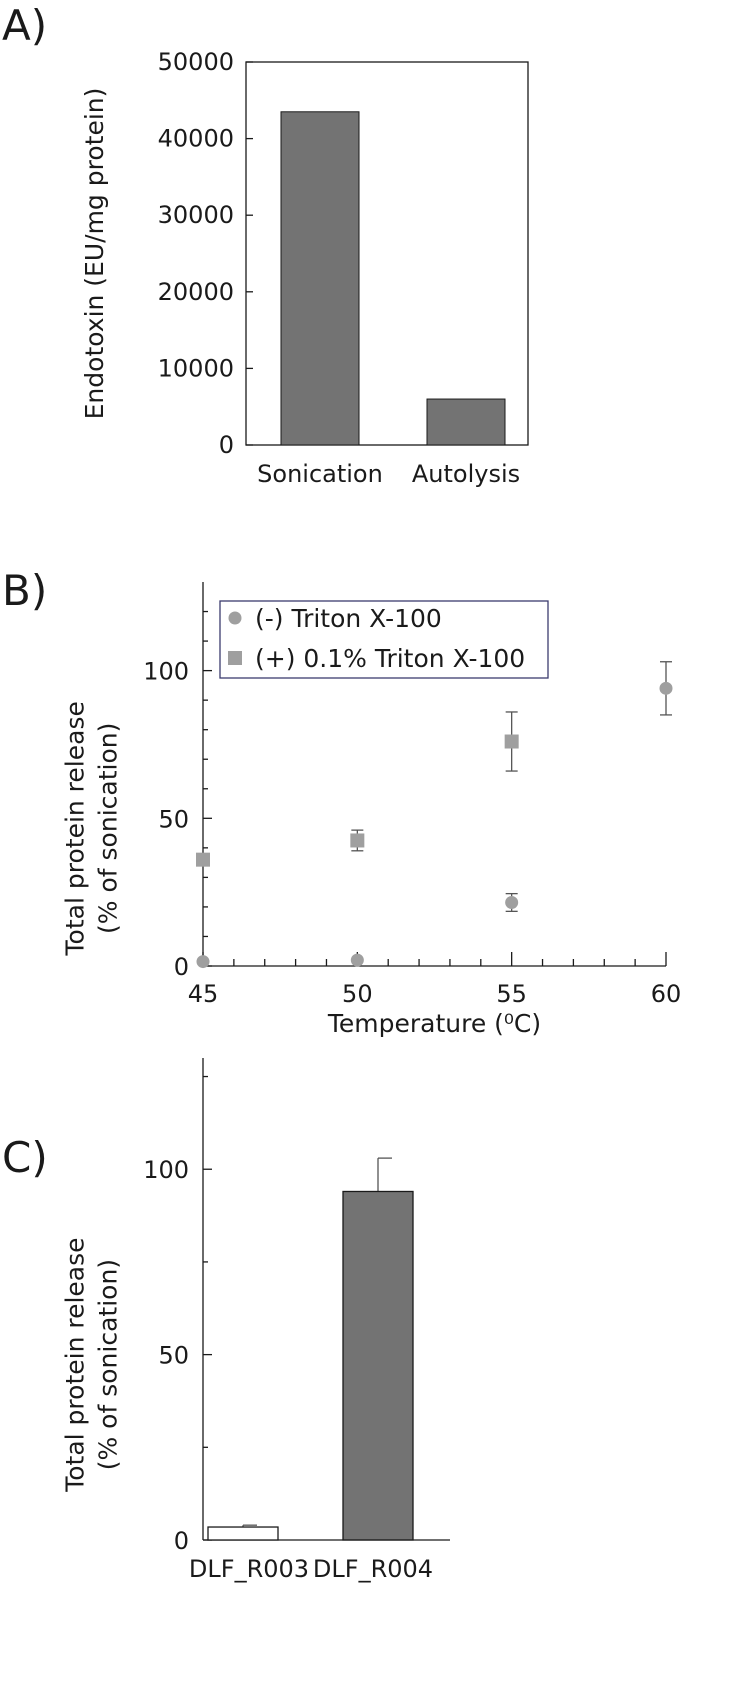  Describe the element at coordinates (511, 994) in the screenshot. I see `x-tick-label: 55` at that location.